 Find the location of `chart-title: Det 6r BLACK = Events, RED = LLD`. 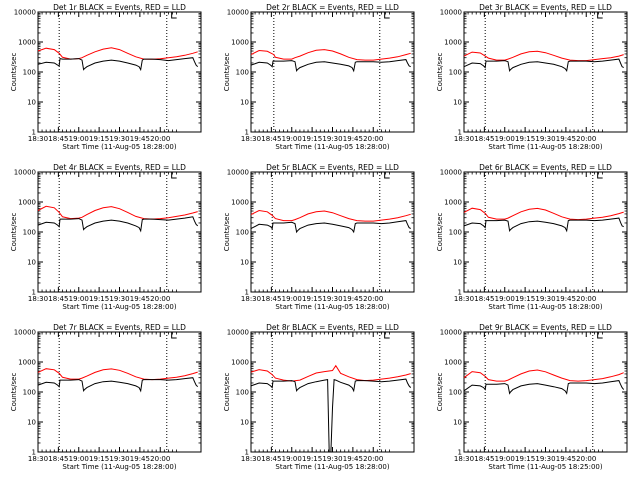

chart-title: Det 6r BLACK = Events, RED = LLD is located at coordinates (545, 167).